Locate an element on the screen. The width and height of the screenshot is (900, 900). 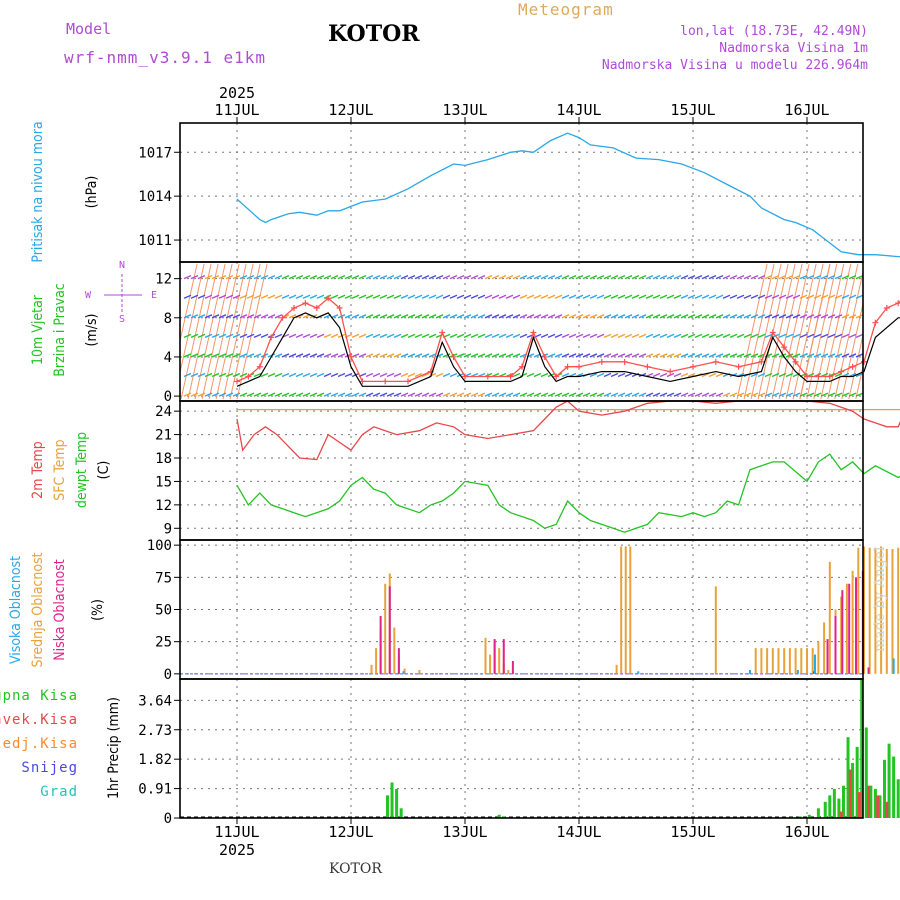
y-tick-label: 1.82 is located at coordinates (155, 760).